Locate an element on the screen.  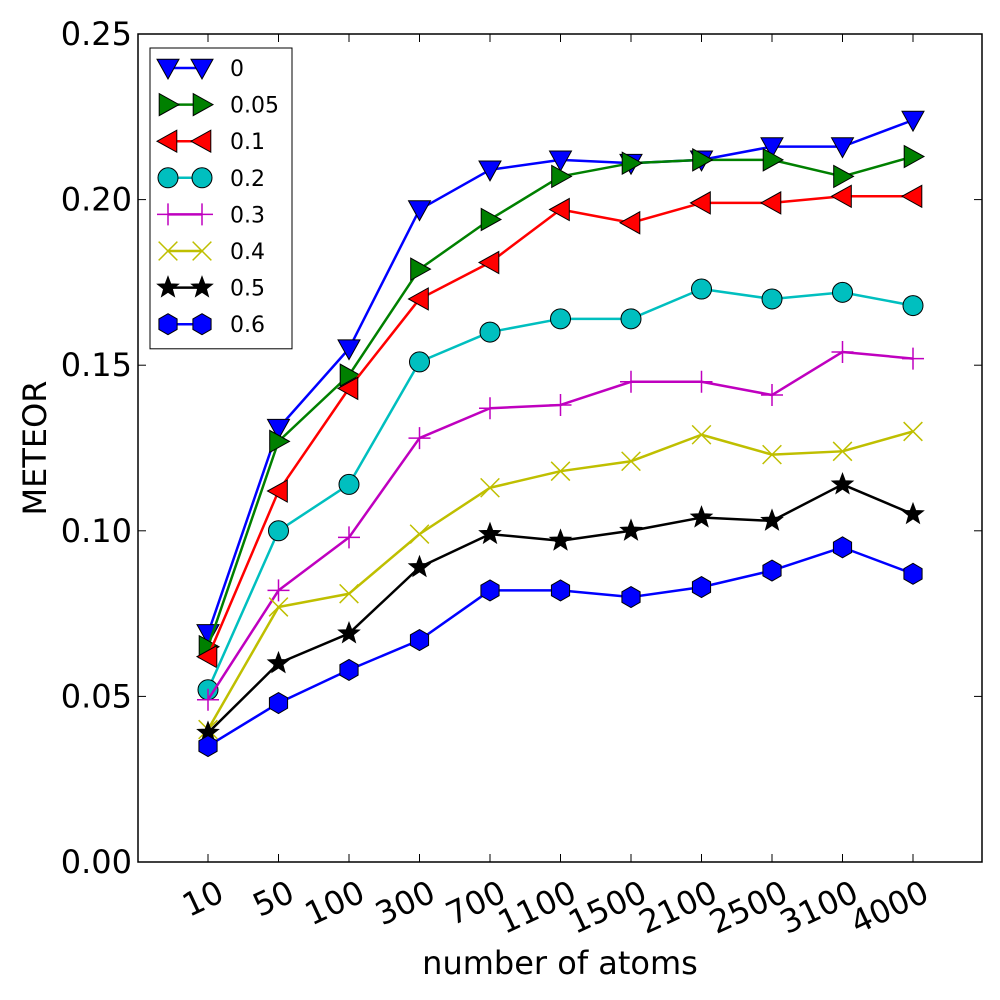
data-point-0.3-3100 is located at coordinates (842, 351).